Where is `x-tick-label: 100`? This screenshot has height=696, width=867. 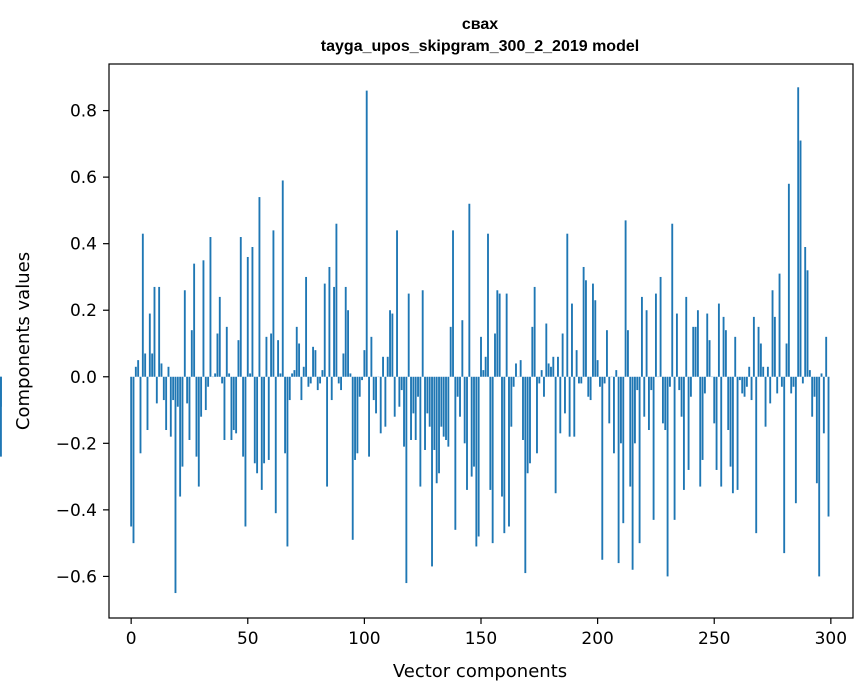 x-tick-label: 100 is located at coordinates (364, 639).